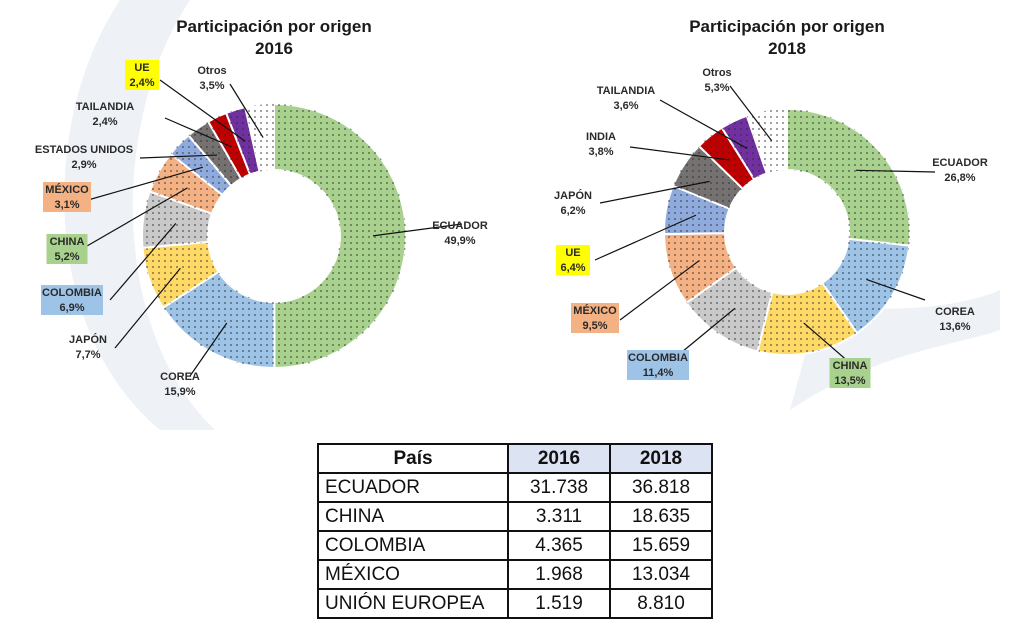  I want to click on label-china-2016: CHINA 5,2%, so click(67, 249).